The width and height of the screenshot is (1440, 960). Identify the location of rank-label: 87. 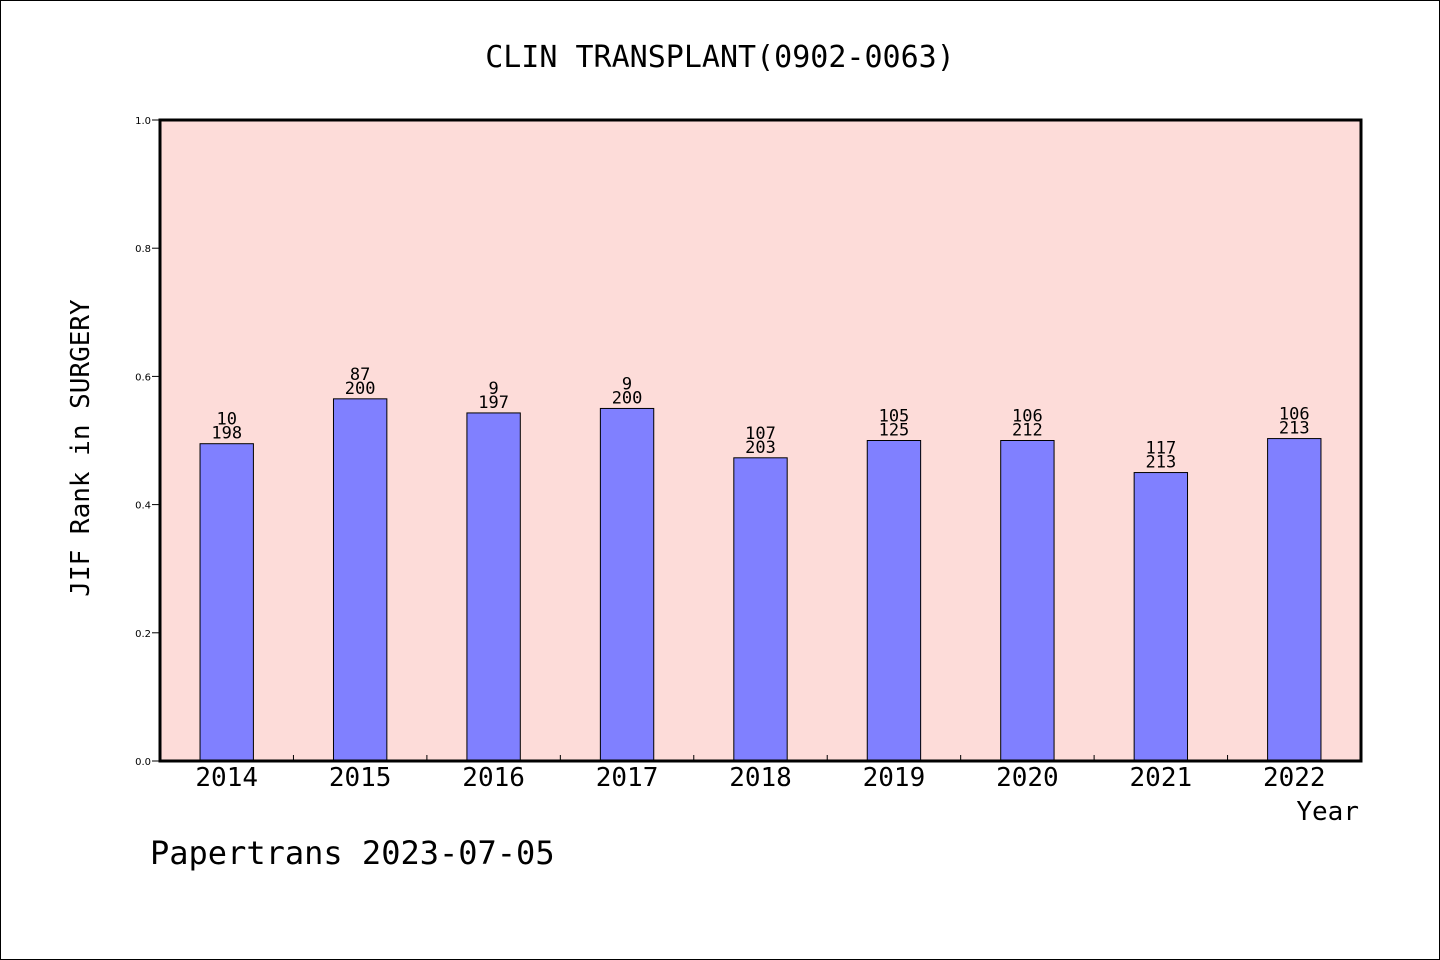
(360, 375).